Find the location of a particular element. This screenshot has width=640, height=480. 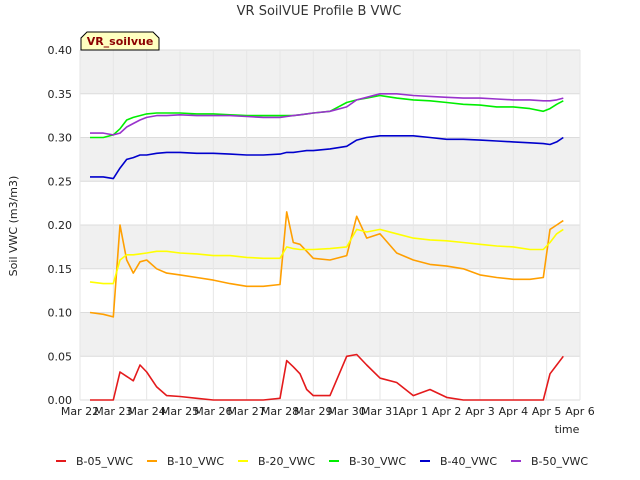

x-tick-label: Mar 29 is located at coordinates (313, 411).